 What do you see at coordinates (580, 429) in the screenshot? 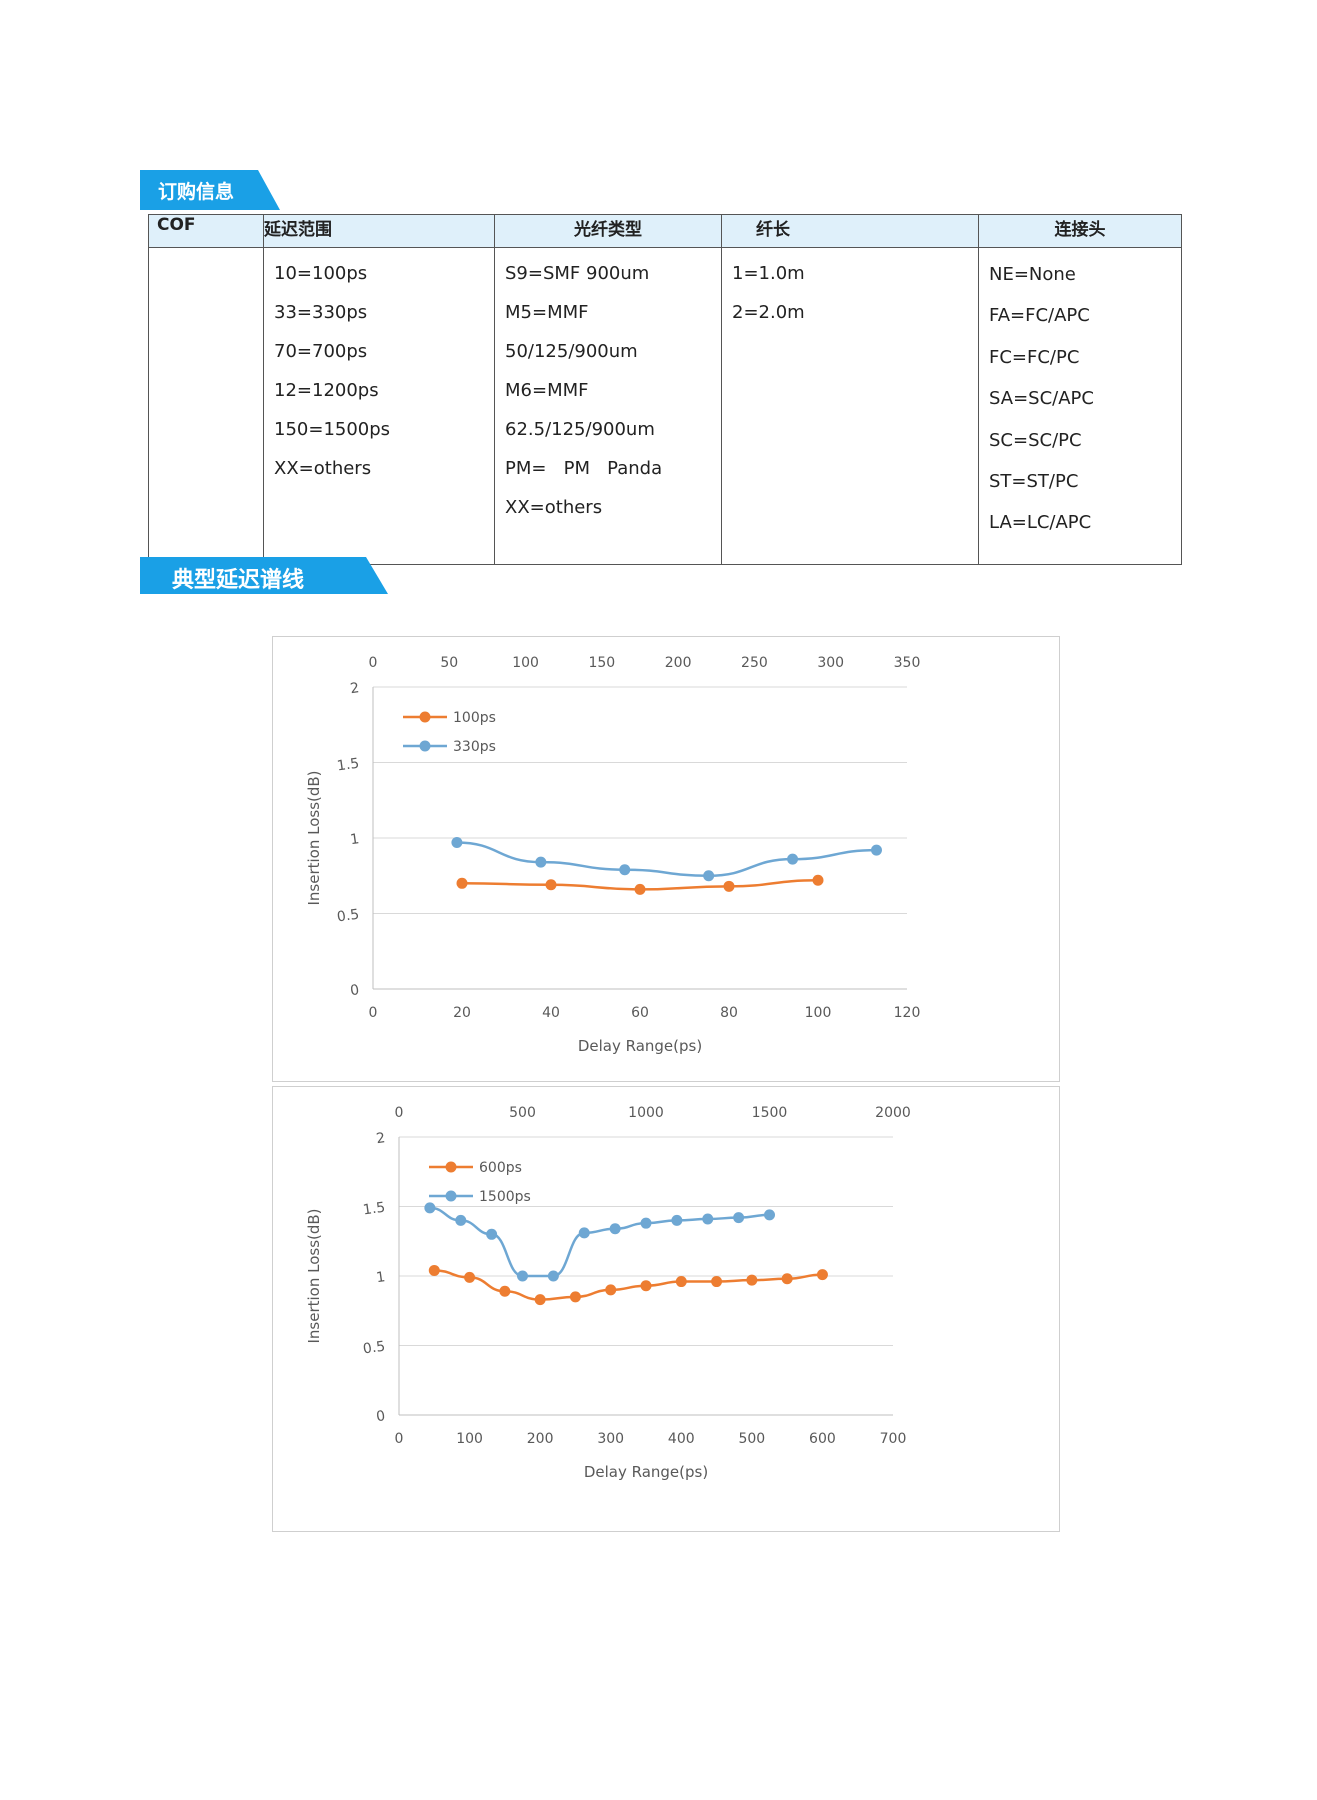
I see `fiber-option: 62.5/125/900um` at bounding box center [580, 429].